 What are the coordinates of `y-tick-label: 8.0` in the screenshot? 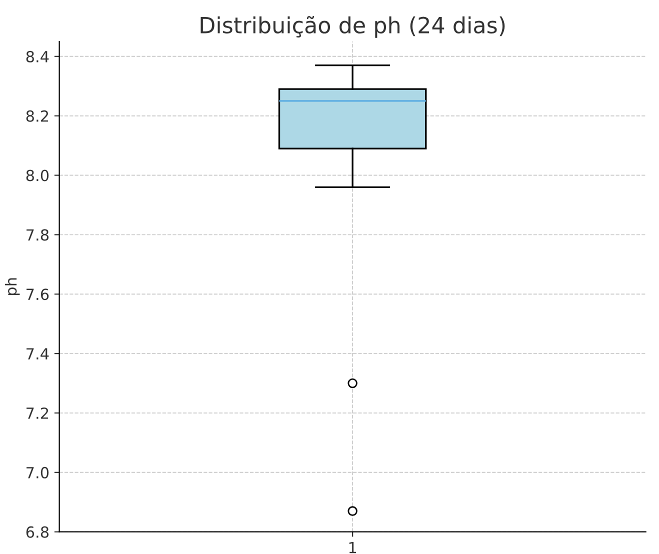 It's located at (37, 176).